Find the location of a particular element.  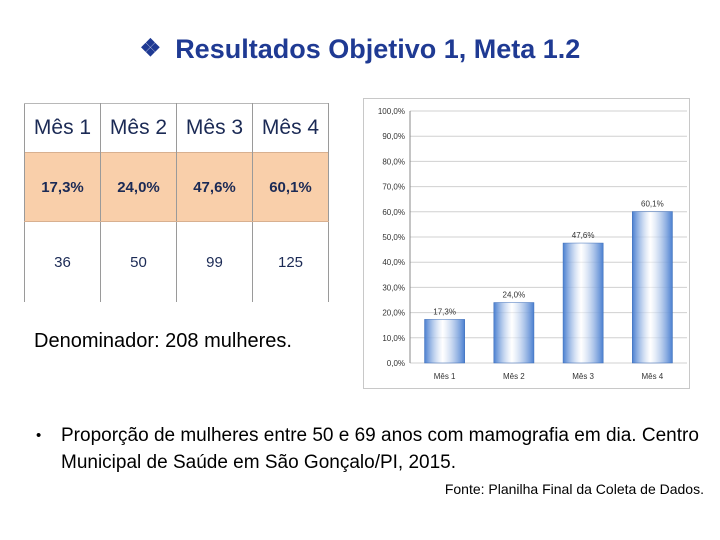

table-header-row: Mês 1 Mês 2 Mês 3 Mês 4 is located at coordinates (176, 128).